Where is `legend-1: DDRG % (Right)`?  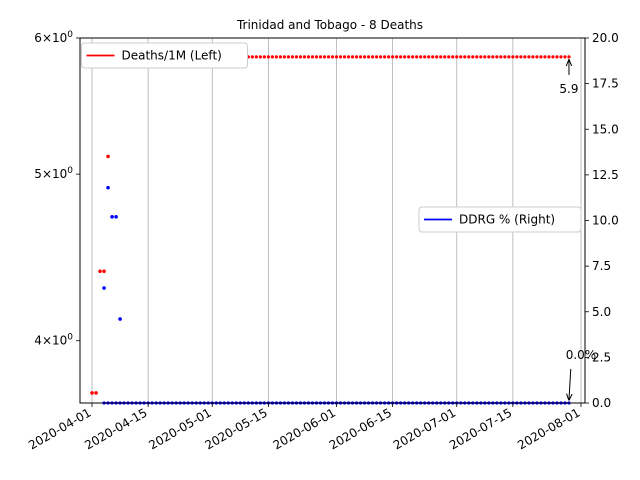
legend-1: DDRG % (Right) is located at coordinates (500, 219).